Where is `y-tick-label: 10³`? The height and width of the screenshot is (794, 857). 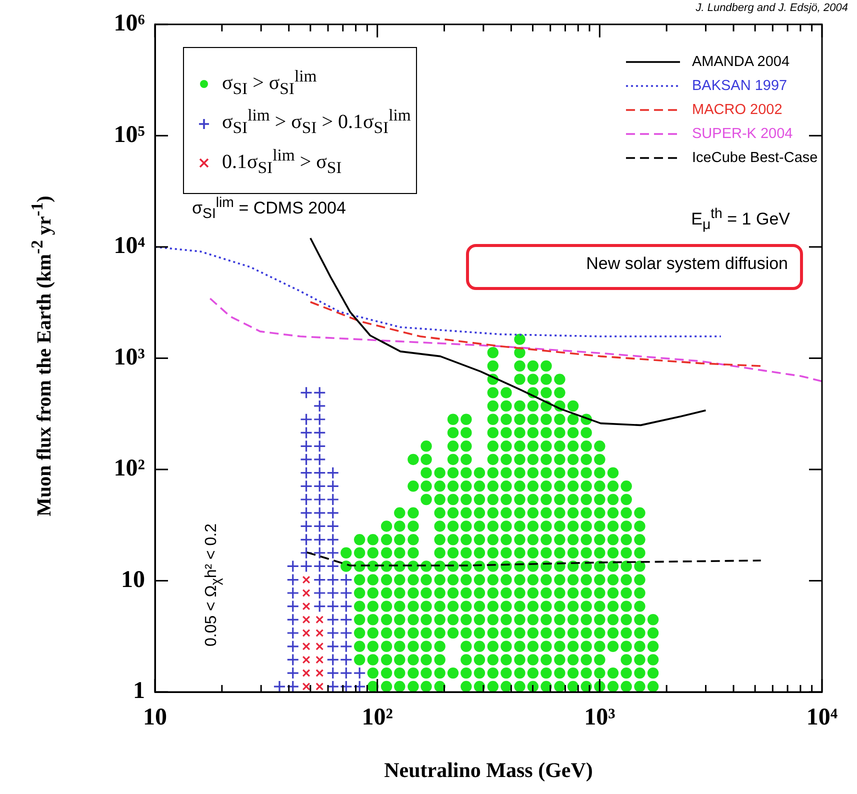
y-tick-label: 10³ is located at coordinates (129, 357).